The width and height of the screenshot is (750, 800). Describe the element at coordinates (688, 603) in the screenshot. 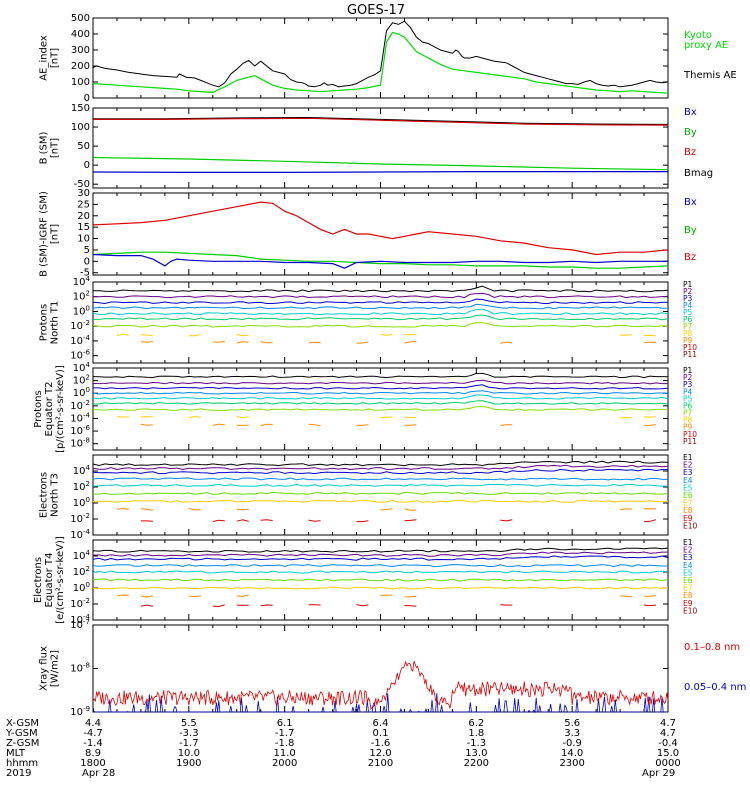

I see `legend-entry: E9` at that location.